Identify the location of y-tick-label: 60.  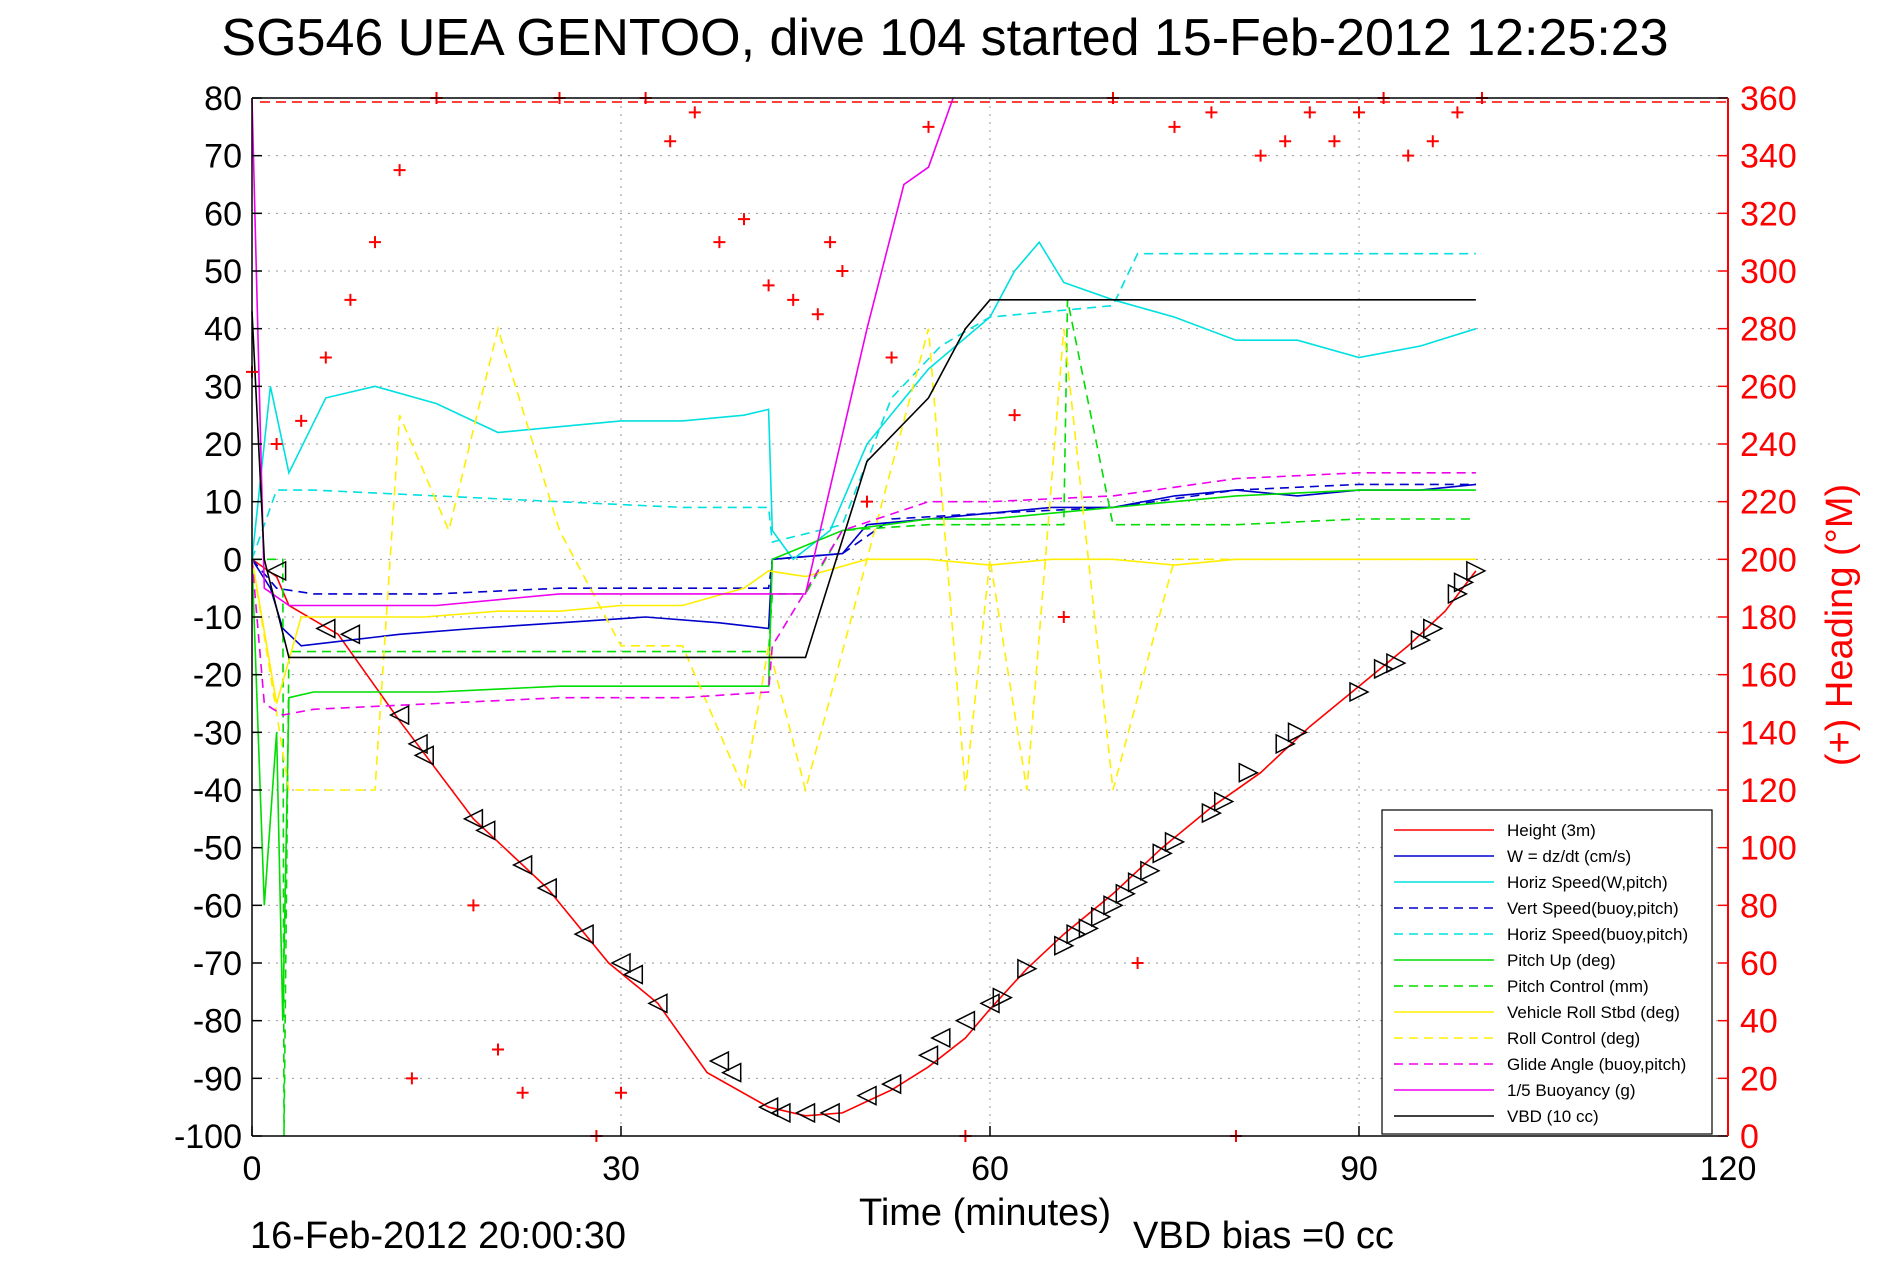
(223, 214).